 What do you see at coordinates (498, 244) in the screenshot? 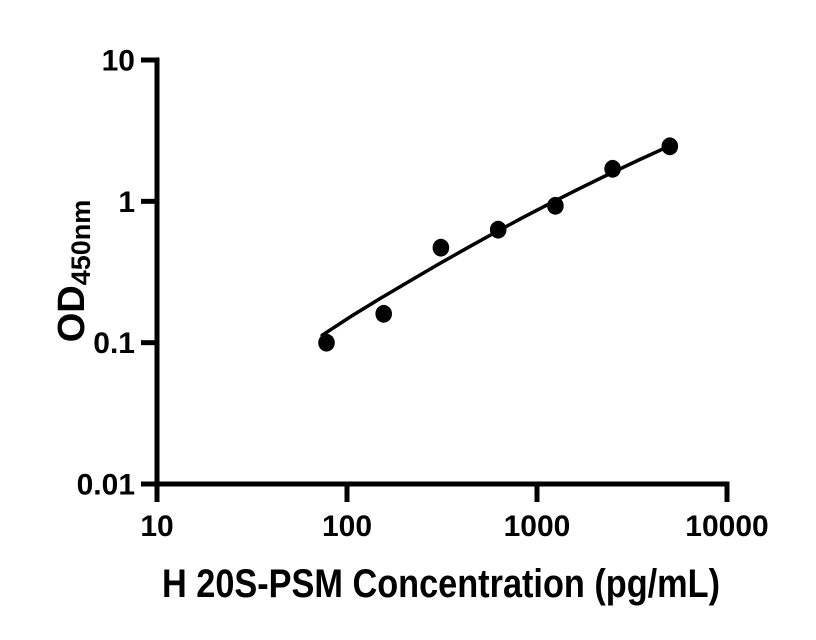
I see `data-points` at bounding box center [498, 244].